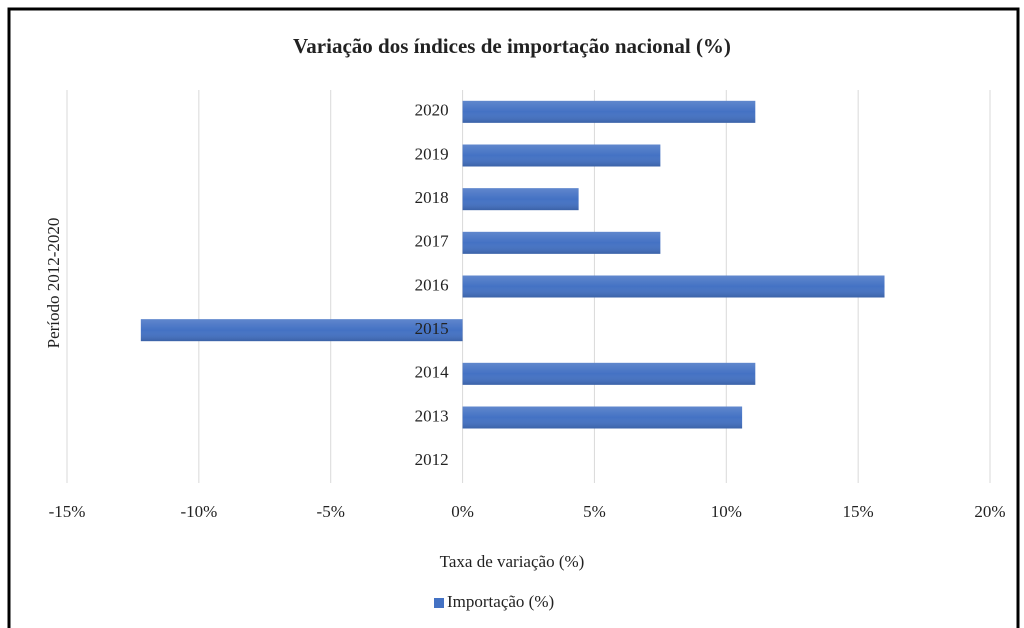 This screenshot has height=628, width=1024. Describe the element at coordinates (432, 372) in the screenshot. I see `y-tick-label: 2014` at that location.